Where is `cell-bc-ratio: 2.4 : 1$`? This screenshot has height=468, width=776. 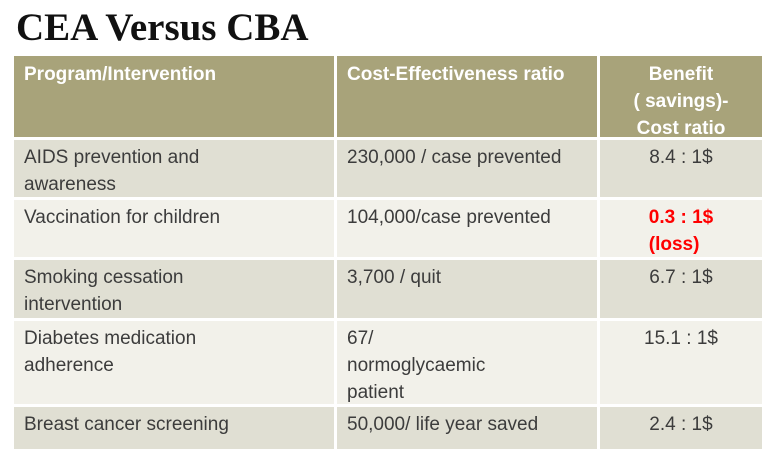
cell-bc-ratio: 2.4 : 1$ is located at coordinates (681, 428).